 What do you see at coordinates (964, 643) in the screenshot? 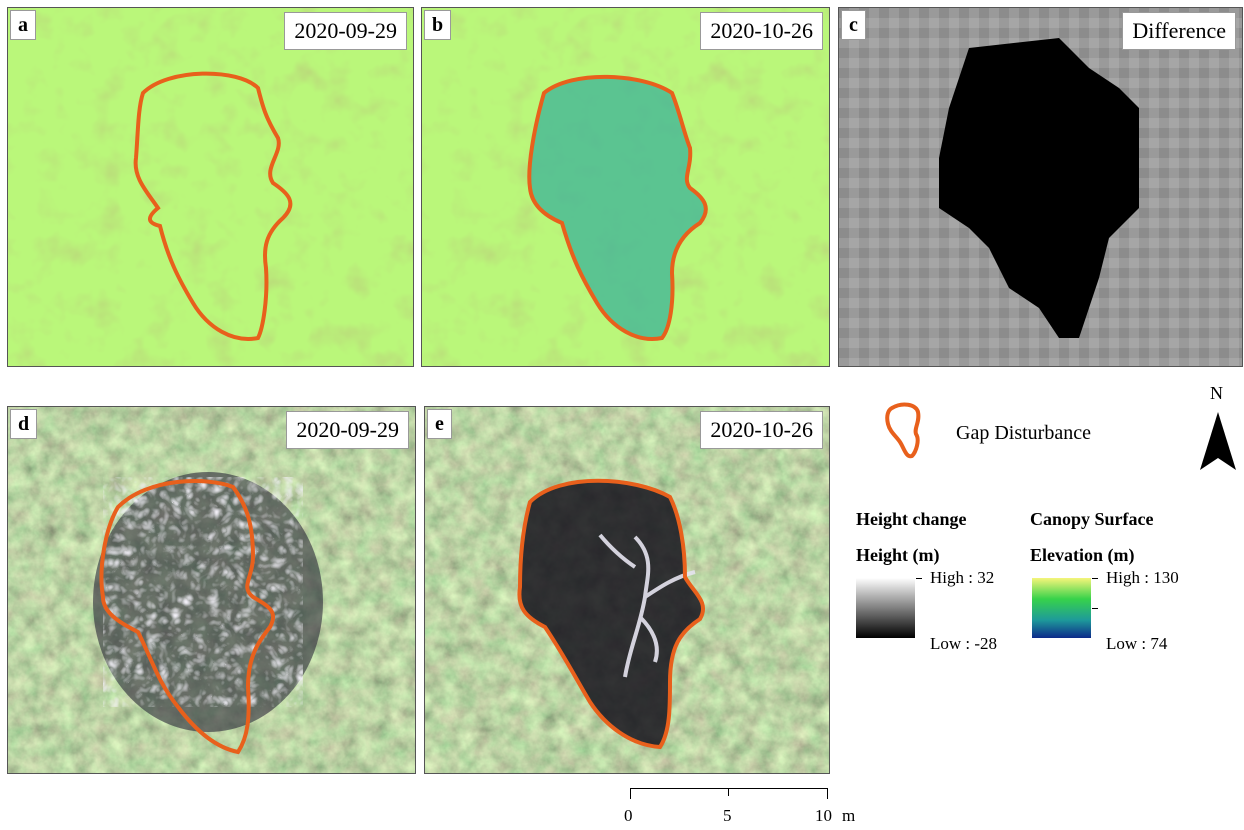
I see `height-change-low-label: Low : -28` at bounding box center [964, 643].